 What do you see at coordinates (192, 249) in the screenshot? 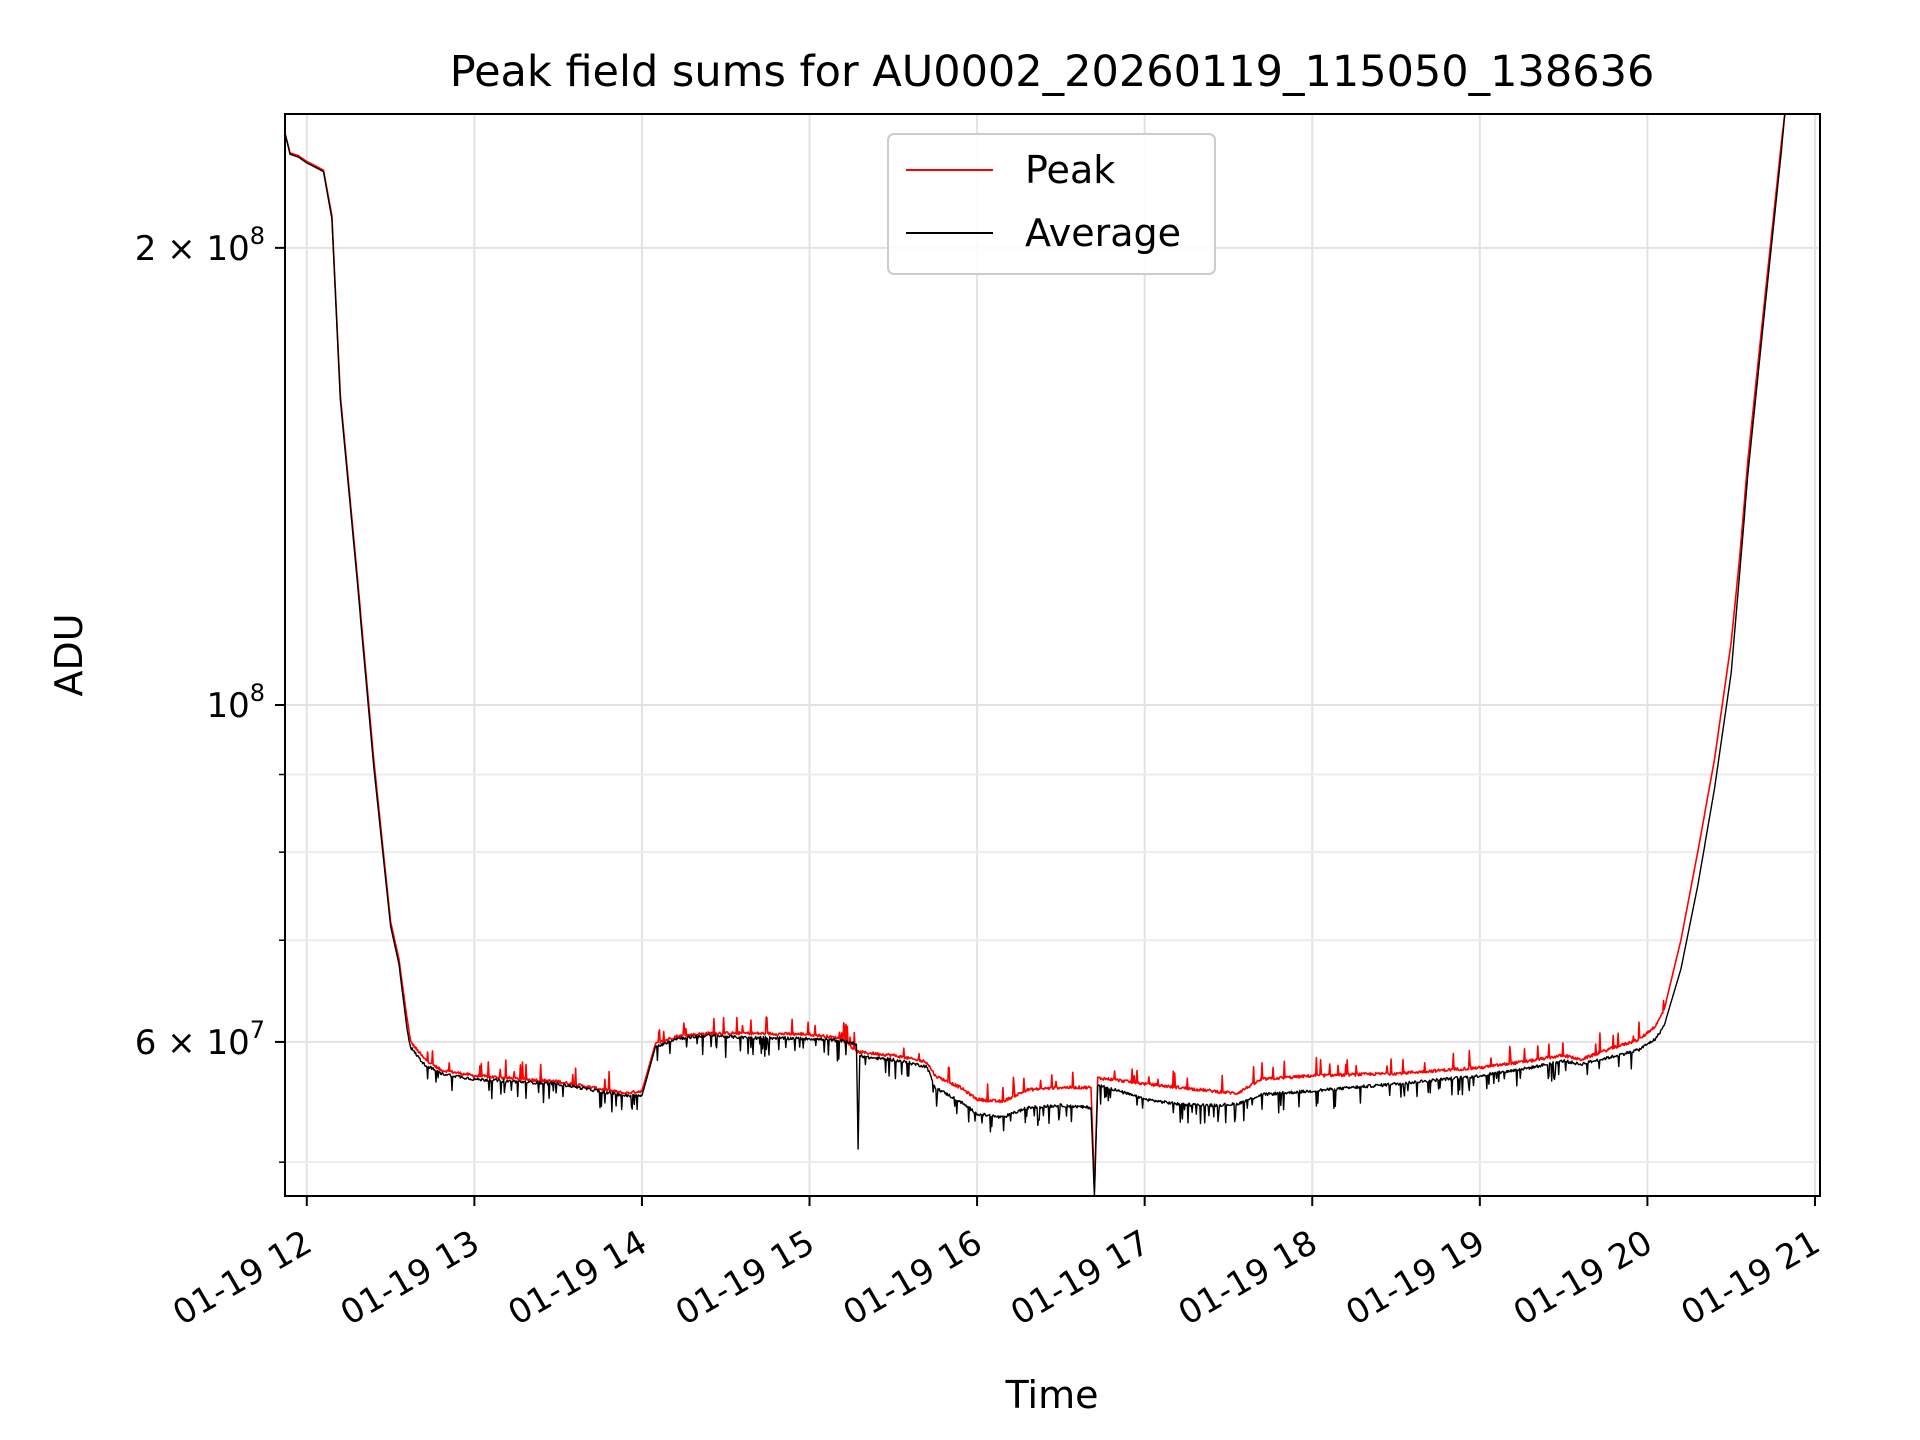
I see `y-tick-label-base: 2 × 10` at bounding box center [192, 249].